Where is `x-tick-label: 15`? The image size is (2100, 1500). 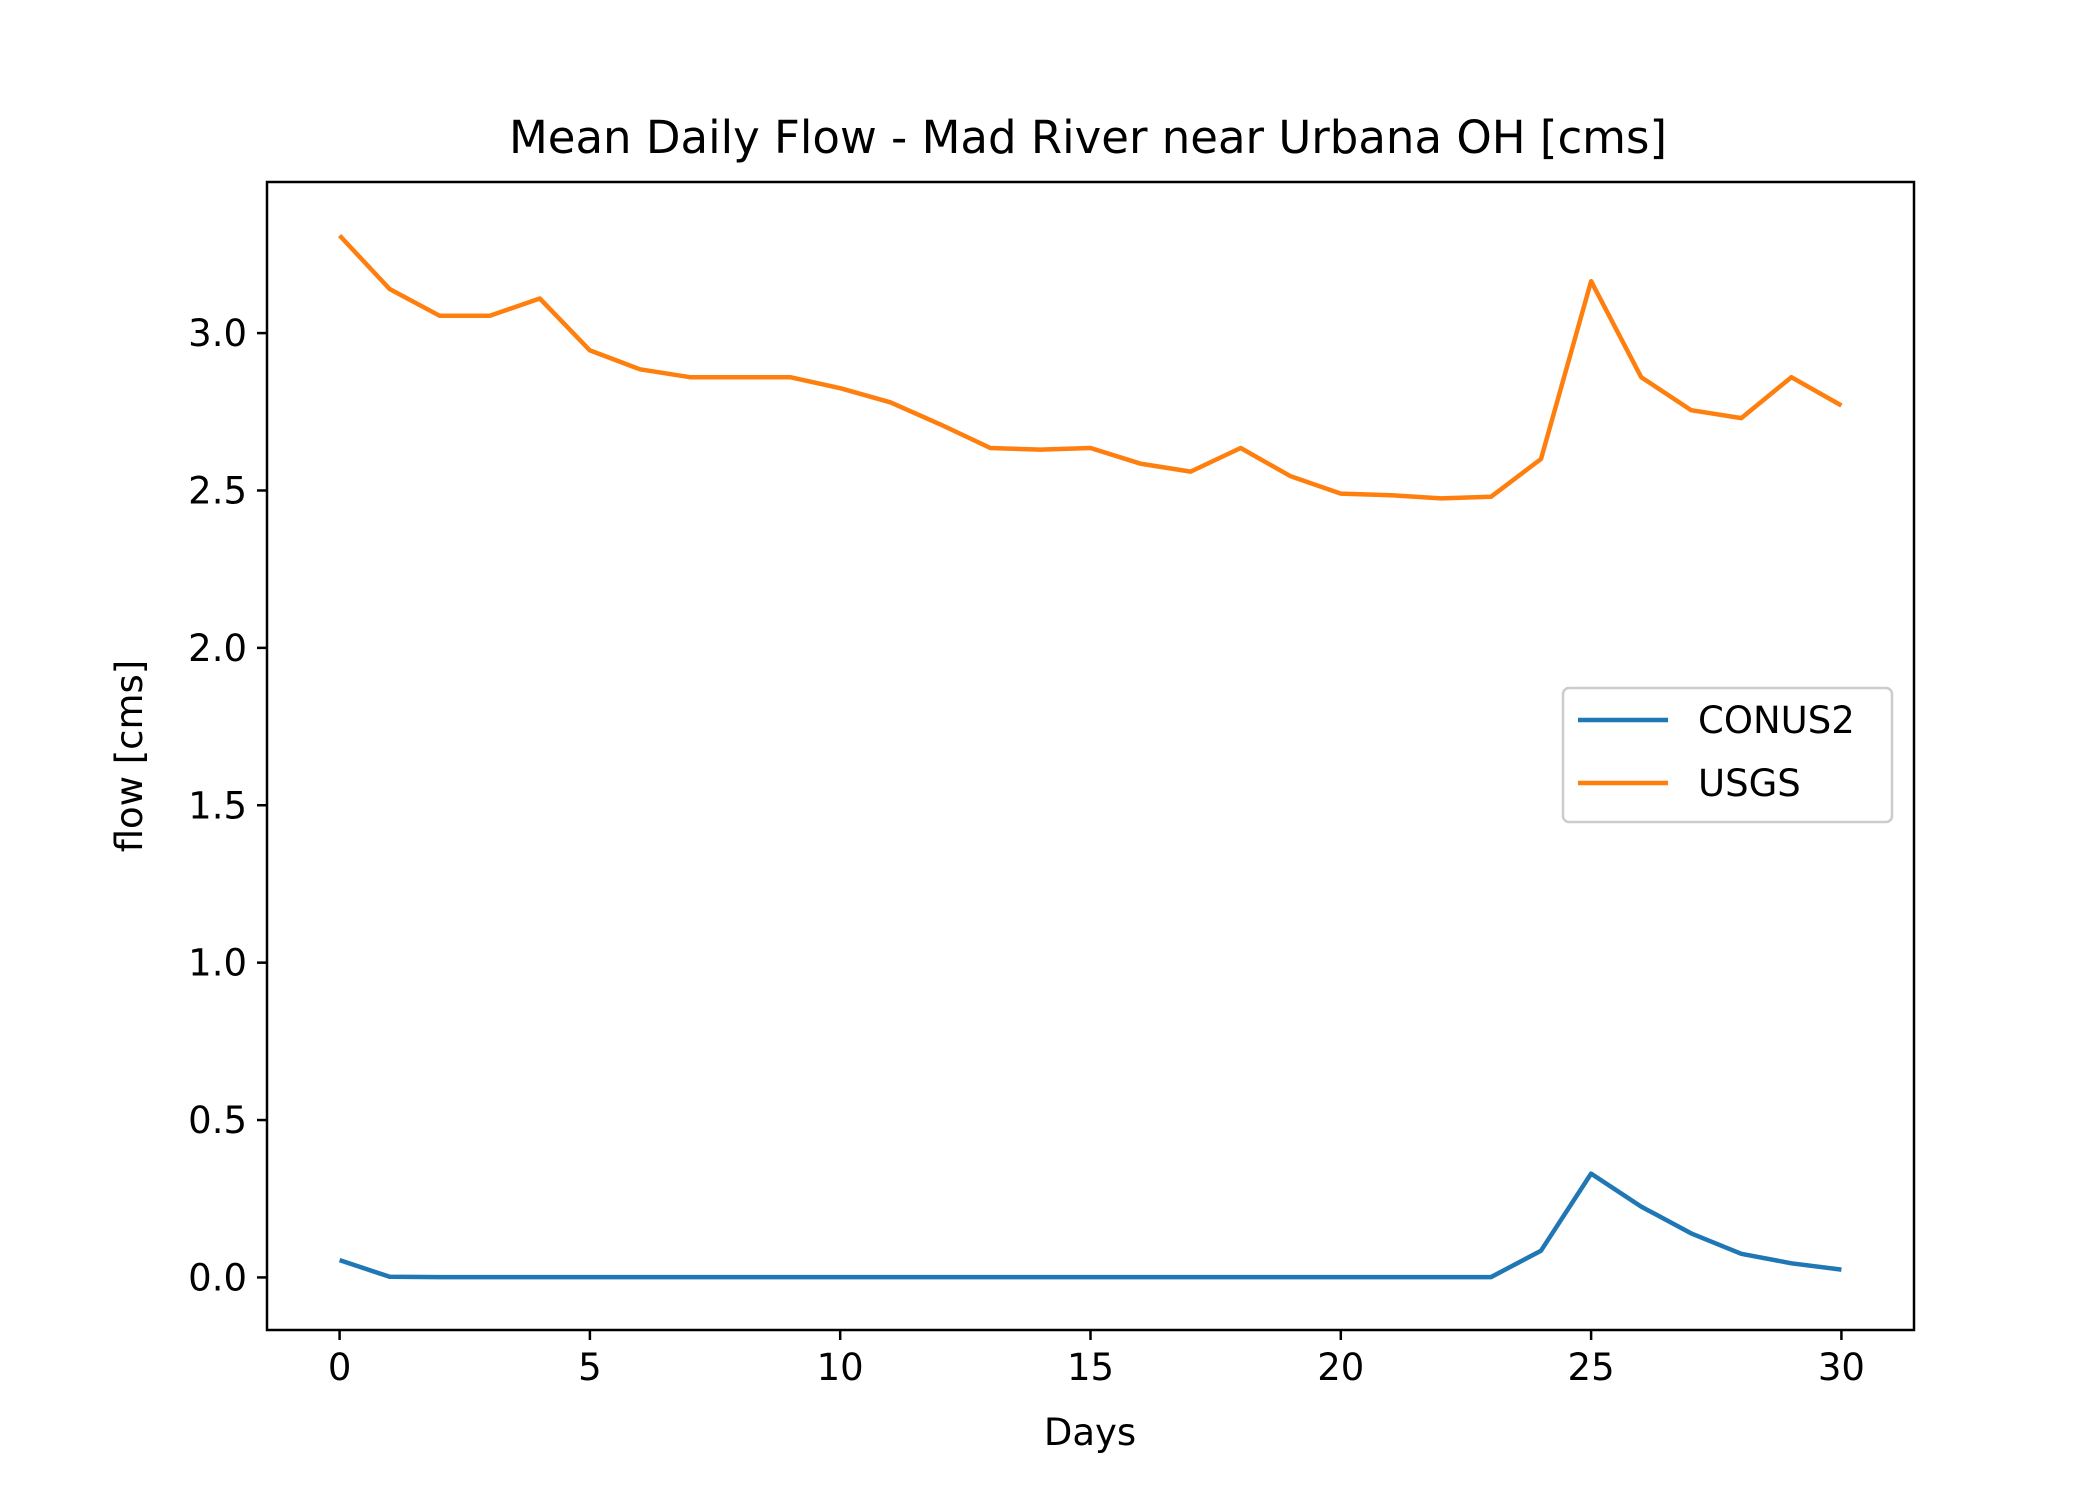 x-tick-label: 15 is located at coordinates (1090, 1367).